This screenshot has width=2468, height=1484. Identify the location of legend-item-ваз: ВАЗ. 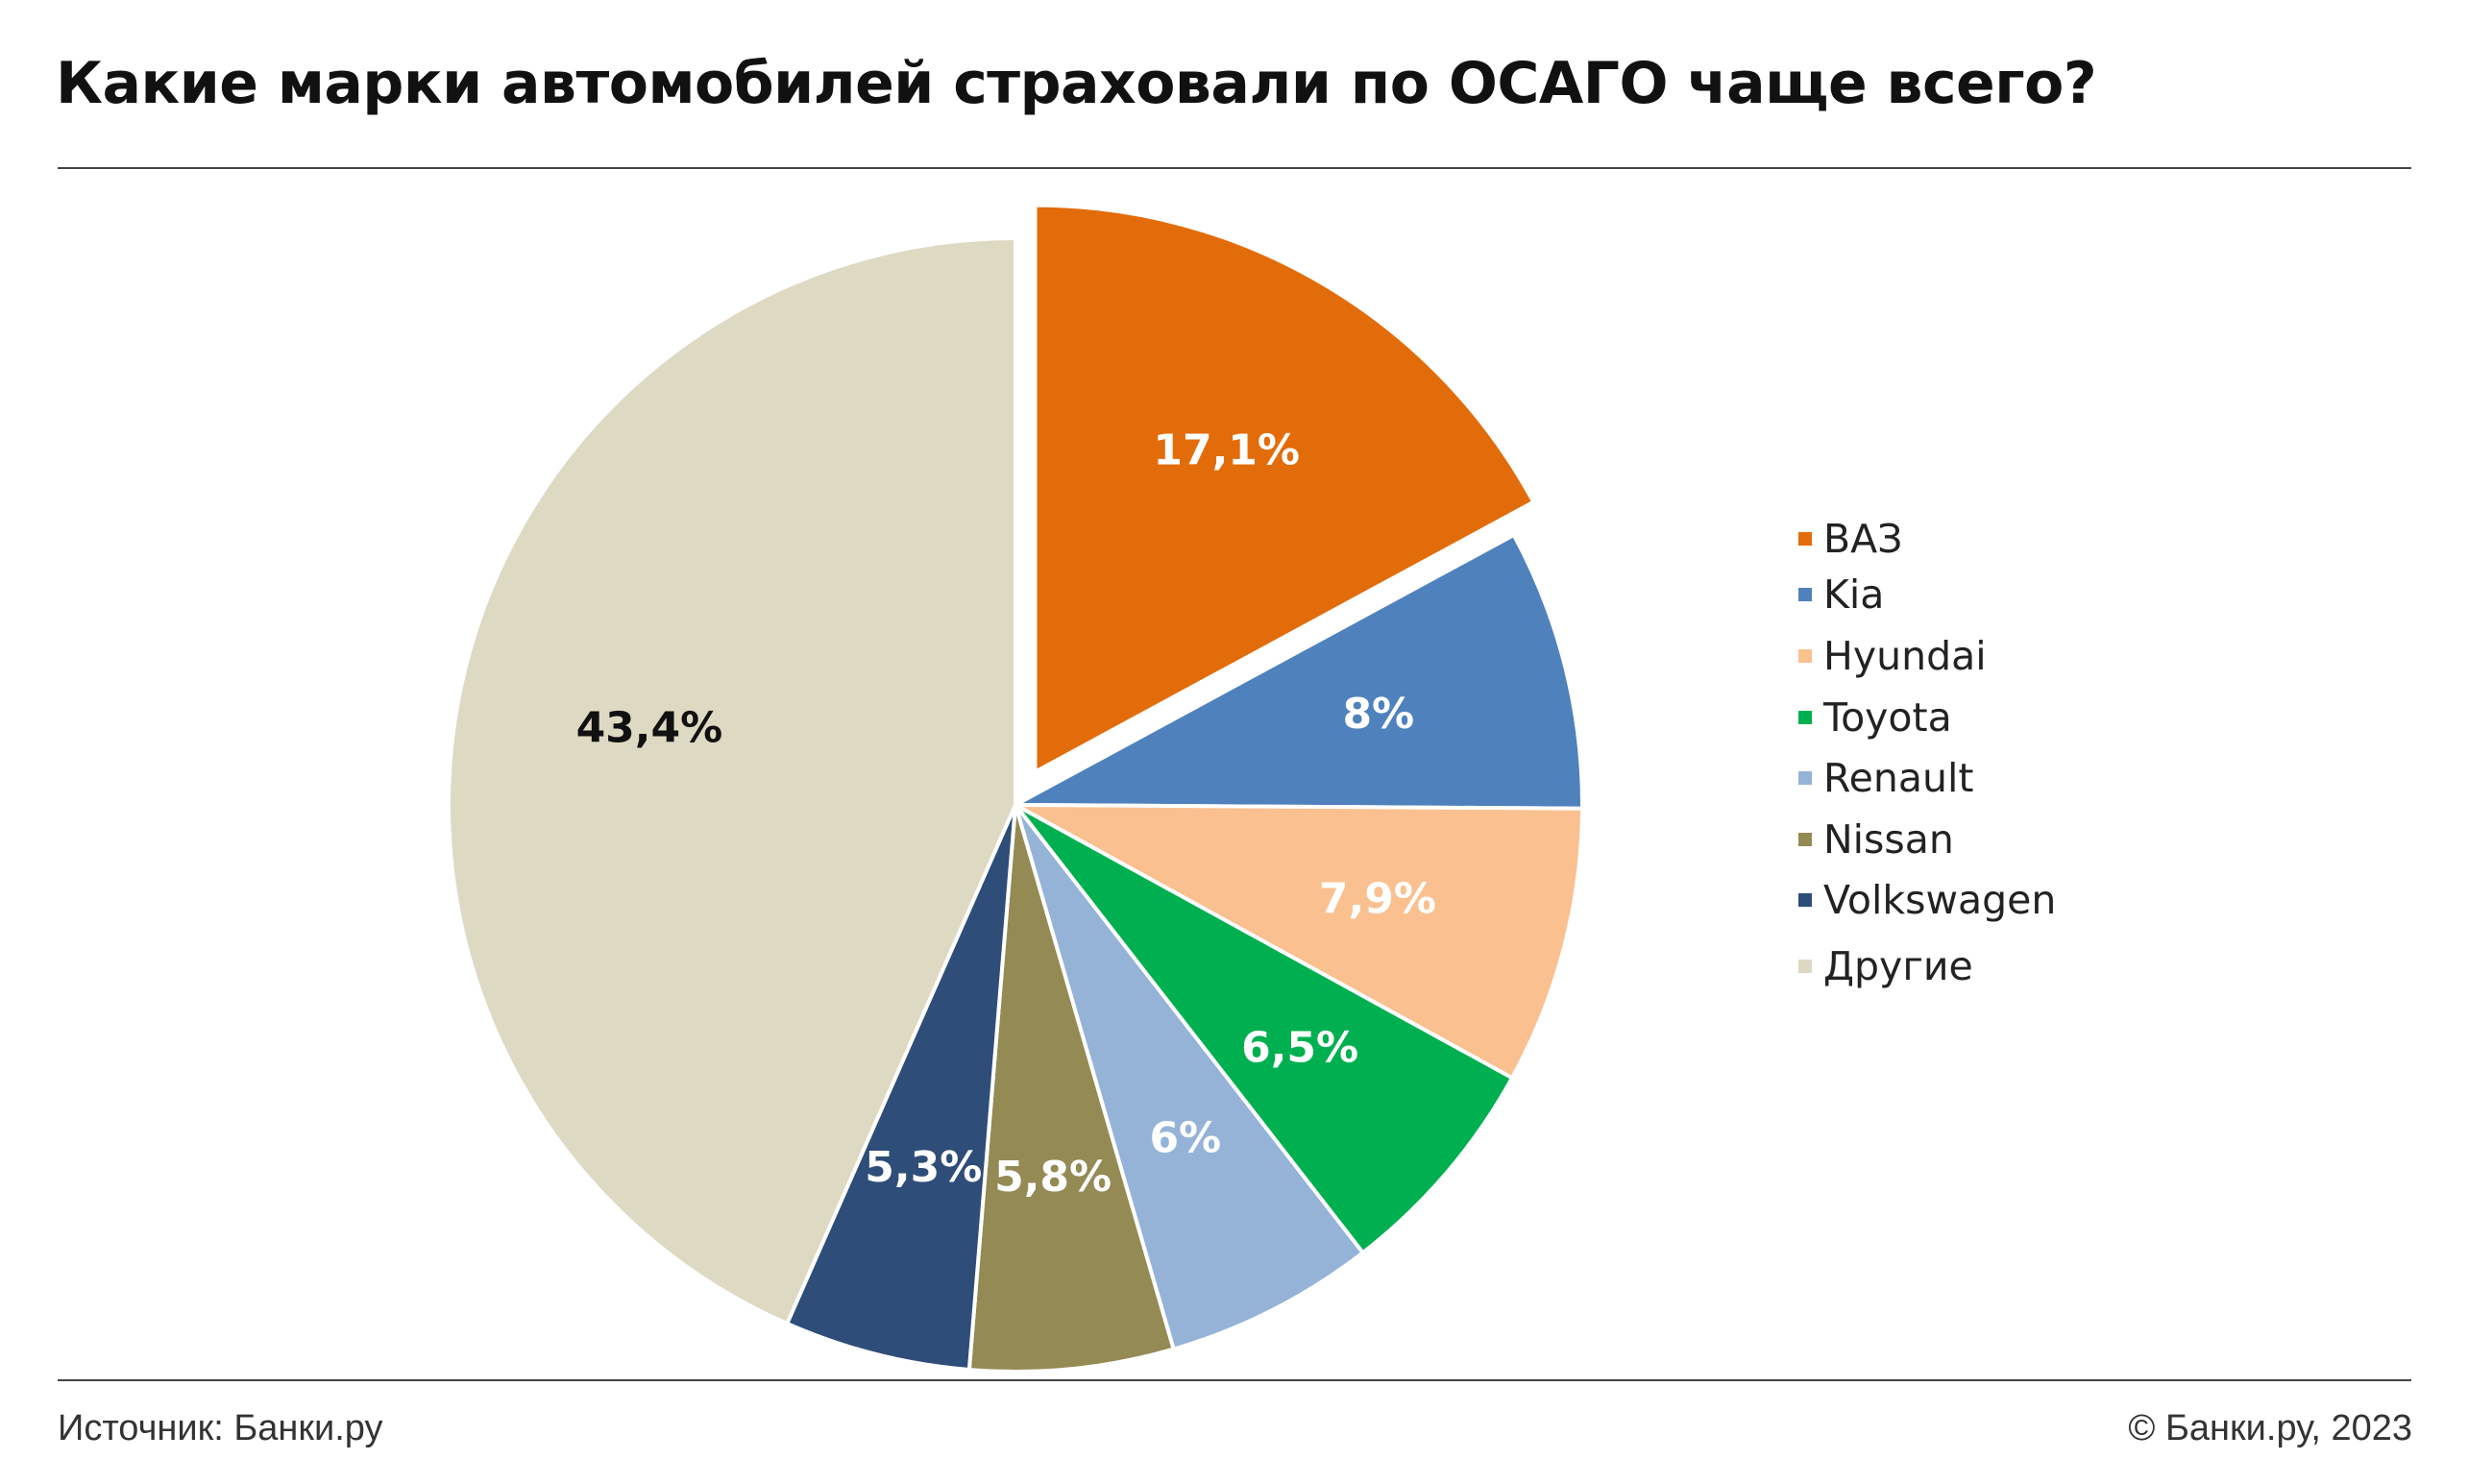
(1850, 539).